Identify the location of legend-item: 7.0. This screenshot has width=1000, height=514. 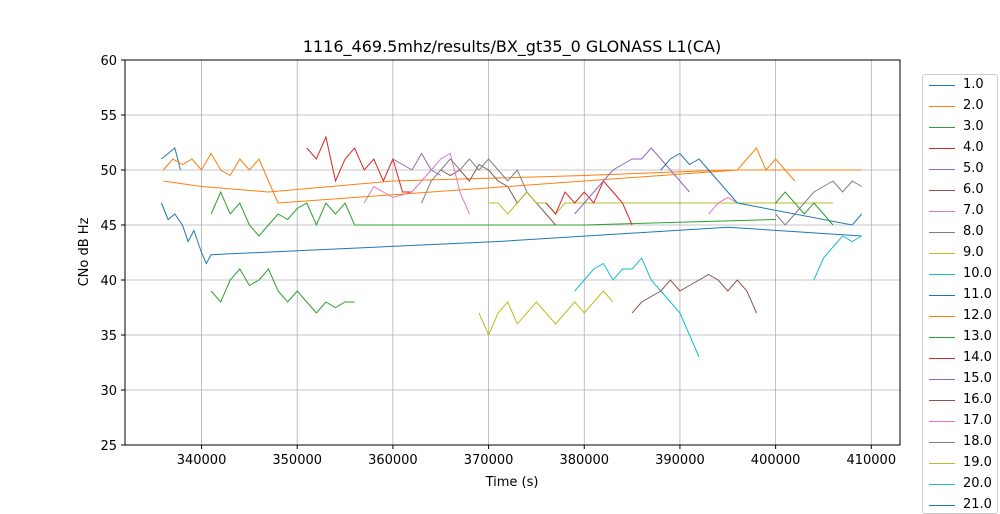
(960, 211).